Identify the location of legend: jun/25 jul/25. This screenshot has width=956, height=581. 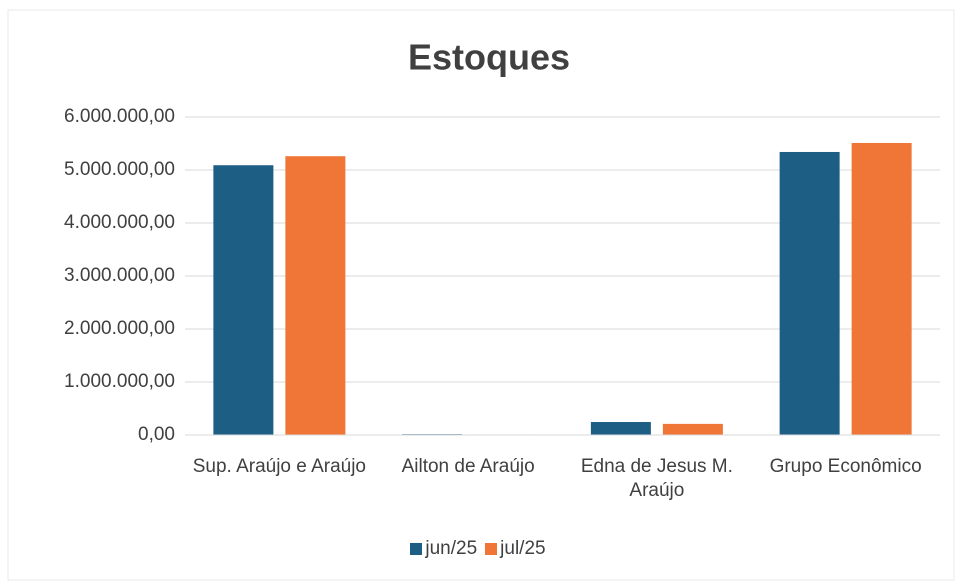
(478, 549).